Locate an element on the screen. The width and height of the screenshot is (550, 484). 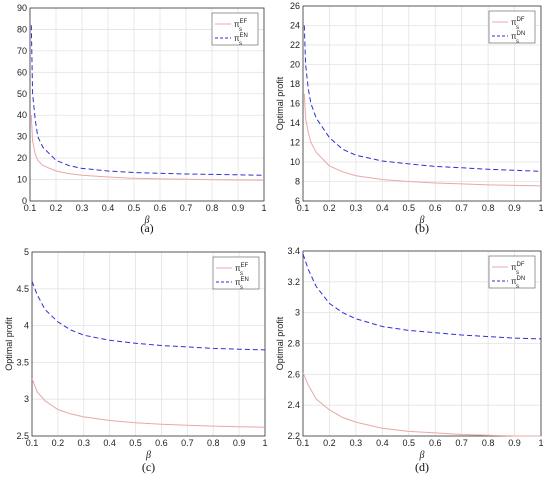
y-tick-label: 14 is located at coordinates (295, 123).